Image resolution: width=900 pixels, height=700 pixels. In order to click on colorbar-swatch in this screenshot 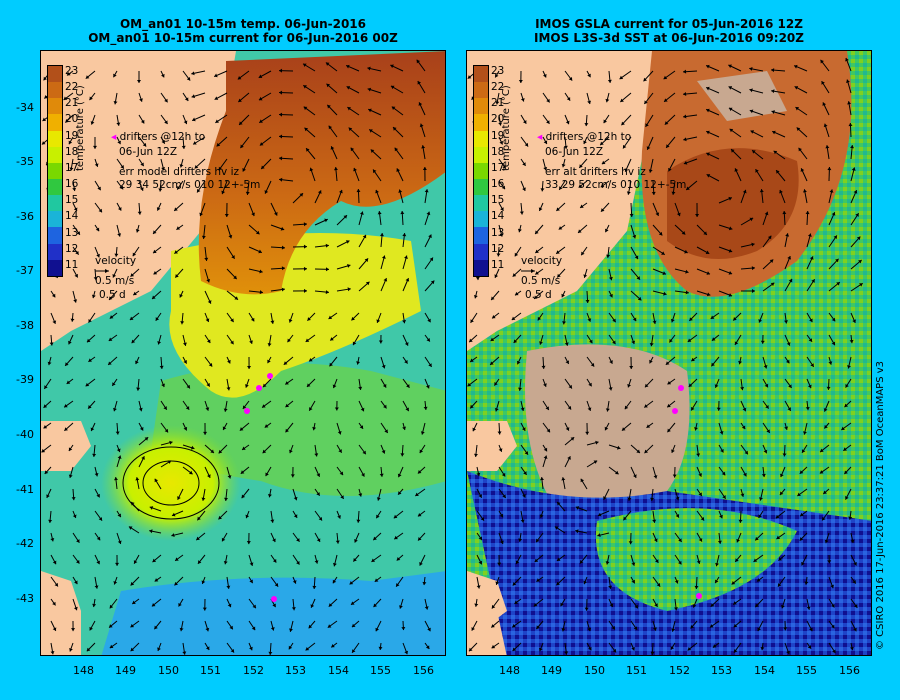, I will do `click(481, 267)`.